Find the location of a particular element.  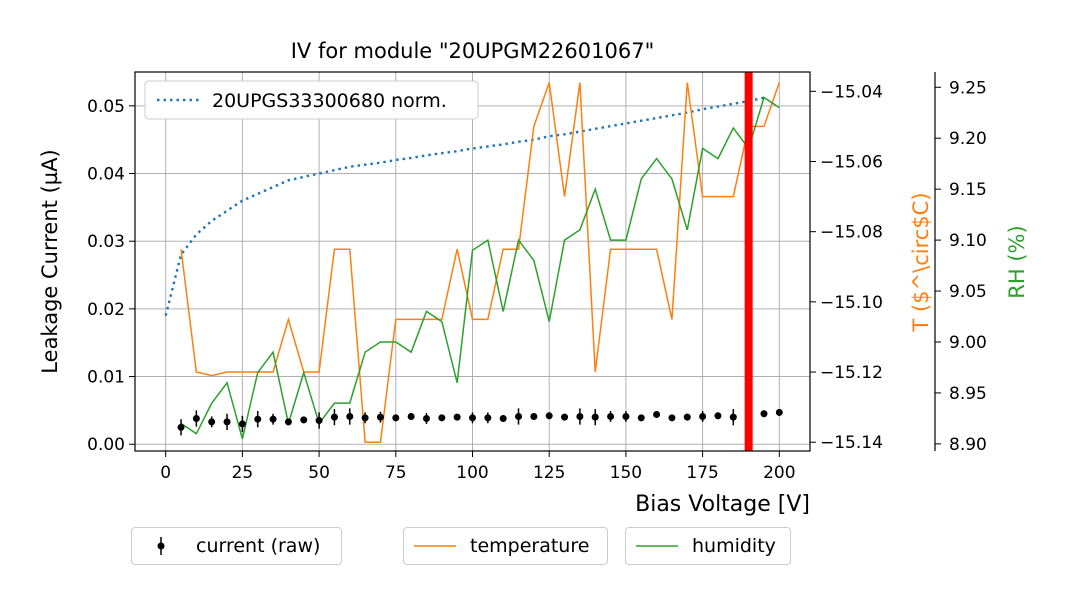

y-tick-label: 0.05 is located at coordinates (106, 107).